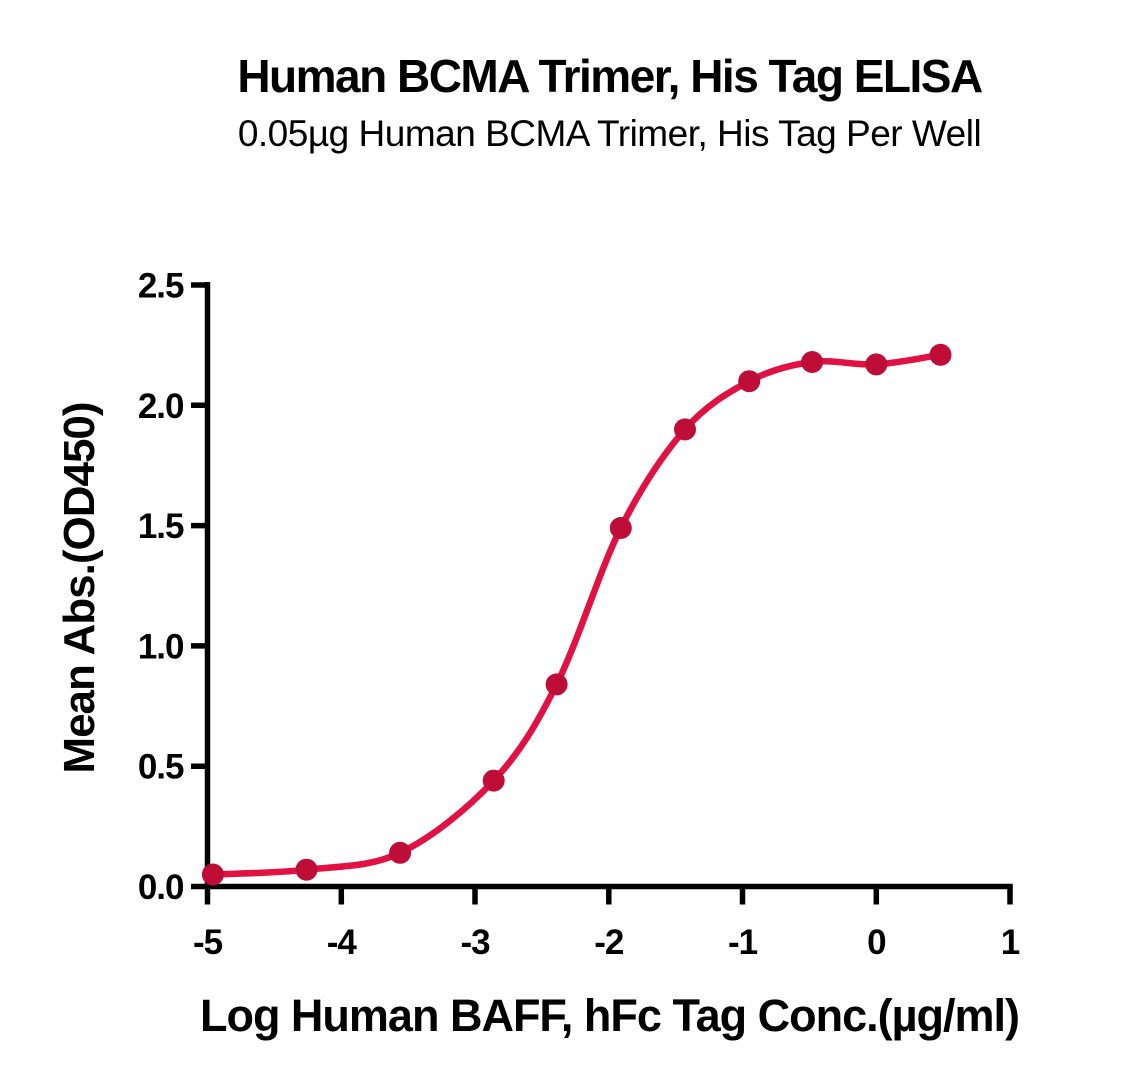  I want to click on y-tick-label: 1.0, so click(161, 646).